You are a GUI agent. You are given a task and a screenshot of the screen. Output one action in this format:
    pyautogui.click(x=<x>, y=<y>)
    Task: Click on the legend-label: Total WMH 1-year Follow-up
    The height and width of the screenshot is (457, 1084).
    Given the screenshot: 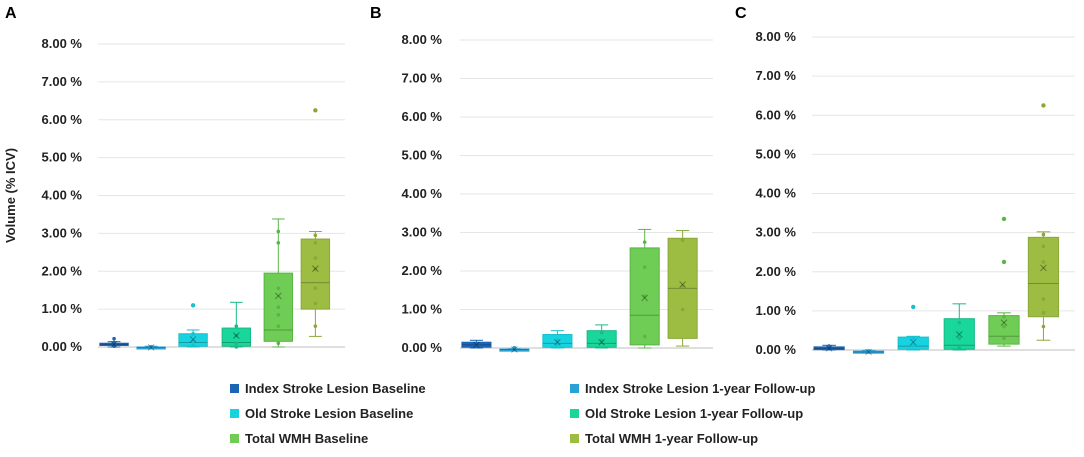 What is the action you would take?
    pyautogui.click(x=671, y=438)
    